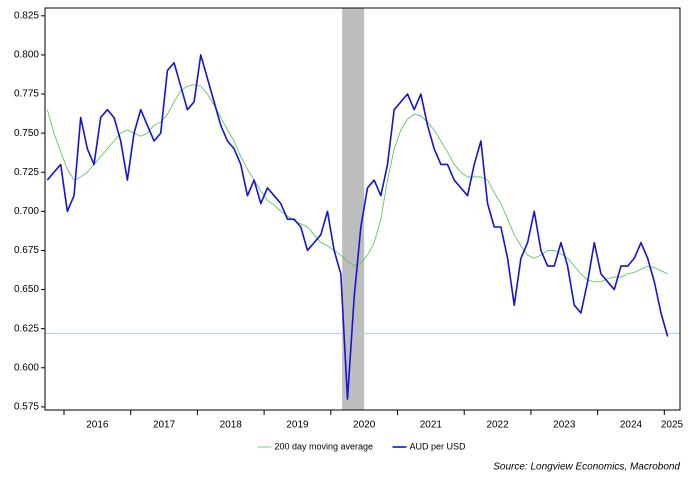 This screenshot has width=693, height=478. Describe the element at coordinates (564, 425) in the screenshot. I see `x-tick-label: 2023` at that location.